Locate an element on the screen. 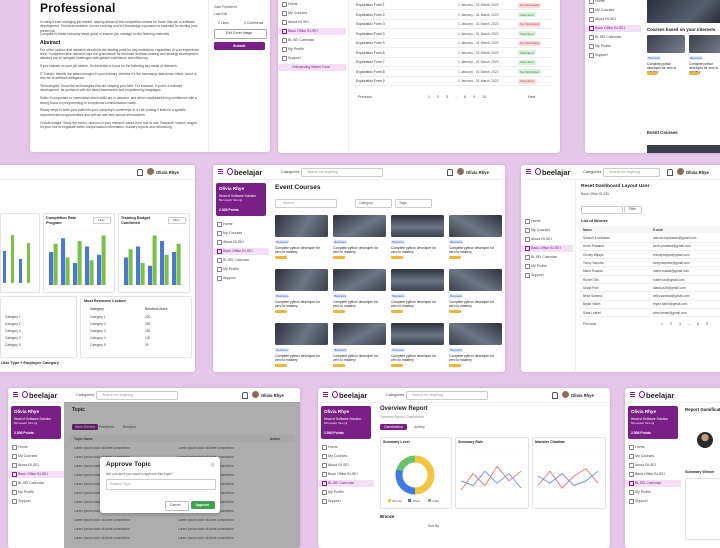  tab: Revision is located at coordinates (130, 427).